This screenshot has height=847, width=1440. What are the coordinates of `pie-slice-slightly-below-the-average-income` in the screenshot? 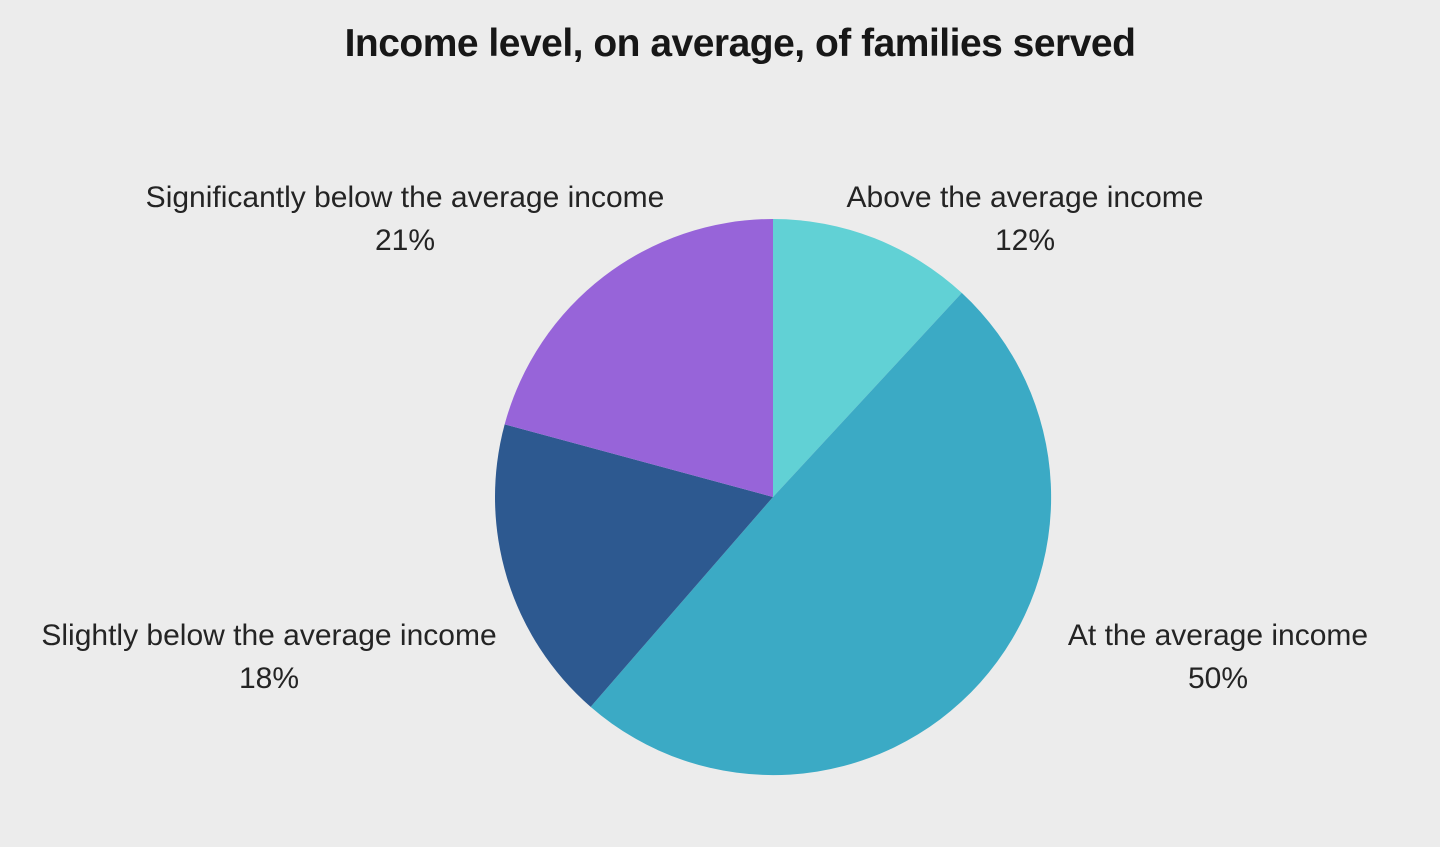 It's located at (633, 565).